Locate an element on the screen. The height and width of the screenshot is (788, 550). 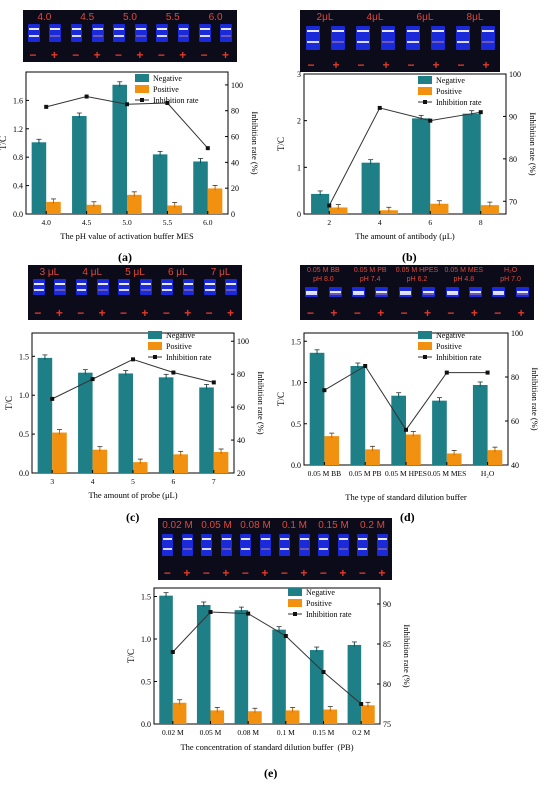
y-tick-label: 1.5 is located at coordinates (24, 356).